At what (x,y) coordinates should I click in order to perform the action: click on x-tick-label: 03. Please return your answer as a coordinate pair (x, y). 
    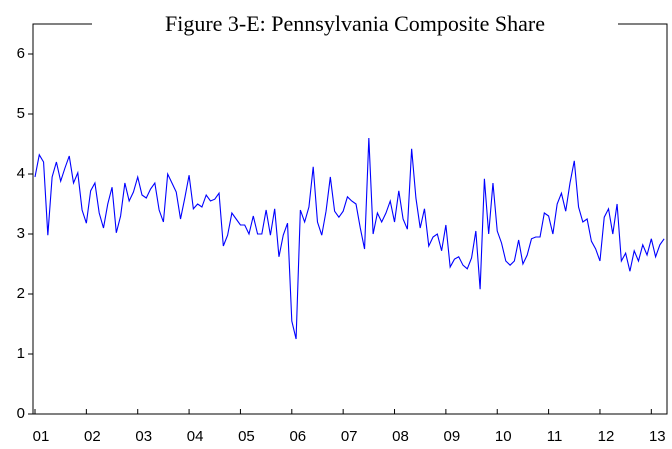
    Looking at the image, I should click on (143, 436).